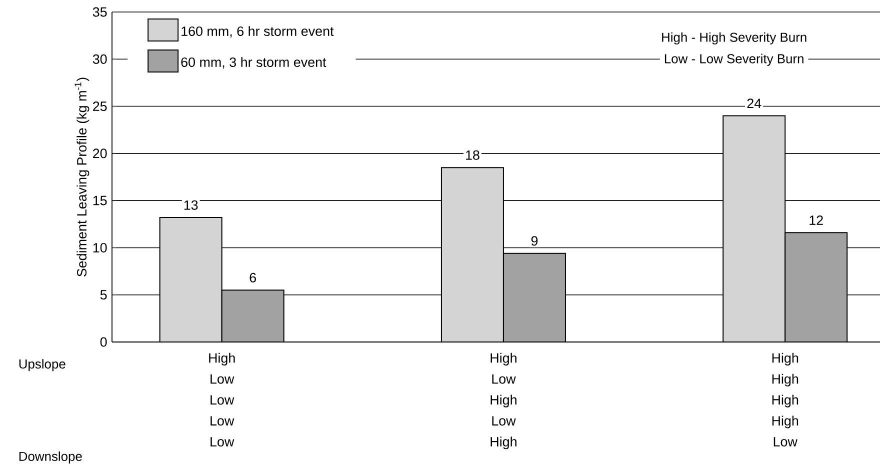  I want to click on annotation: High - High Severity Burn, so click(734, 38).